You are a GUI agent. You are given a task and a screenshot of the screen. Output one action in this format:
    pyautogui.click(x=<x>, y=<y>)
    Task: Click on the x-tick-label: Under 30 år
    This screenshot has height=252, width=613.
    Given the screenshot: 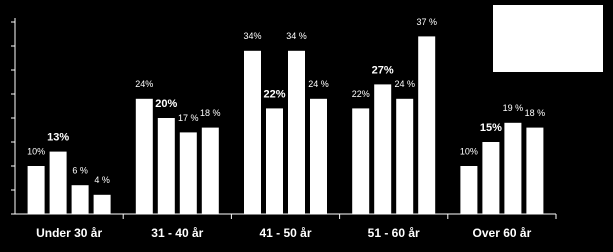 What is the action you would take?
    pyautogui.click(x=69, y=233)
    